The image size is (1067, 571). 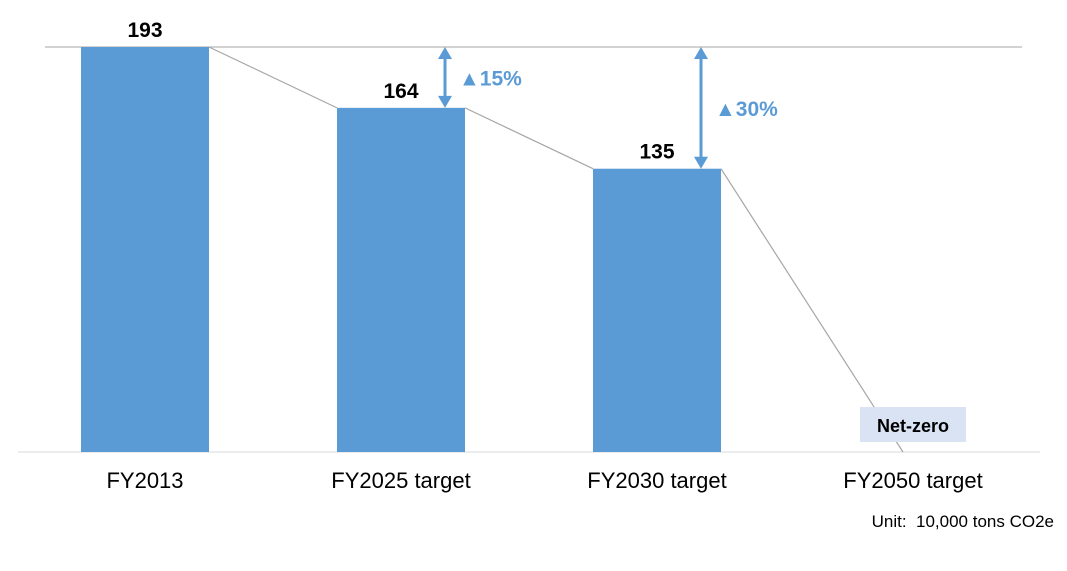 I want to click on value-label: 164, so click(x=400, y=91).